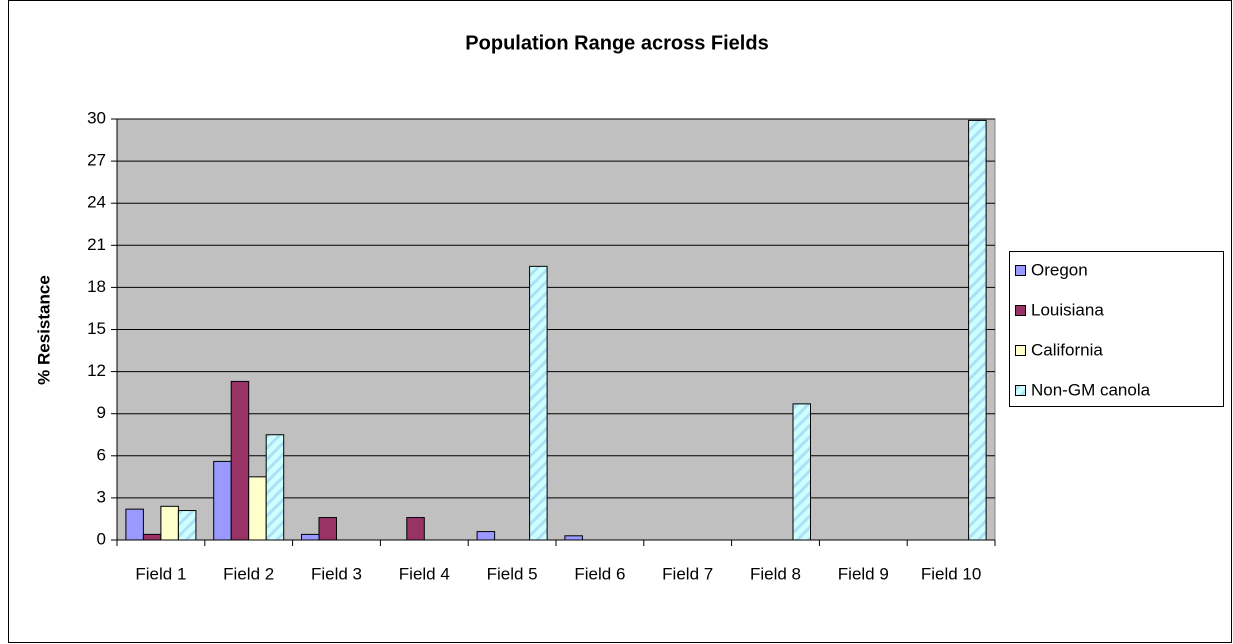 The height and width of the screenshot is (644, 1233). What do you see at coordinates (96, 286) in the screenshot?
I see `y-tick-label: 18` at bounding box center [96, 286].